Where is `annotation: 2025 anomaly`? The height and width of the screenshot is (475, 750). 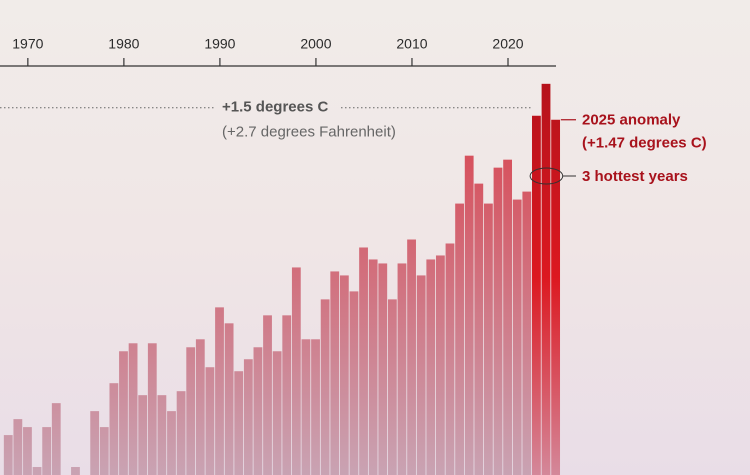
annotation: 2025 anomaly is located at coordinates (631, 120).